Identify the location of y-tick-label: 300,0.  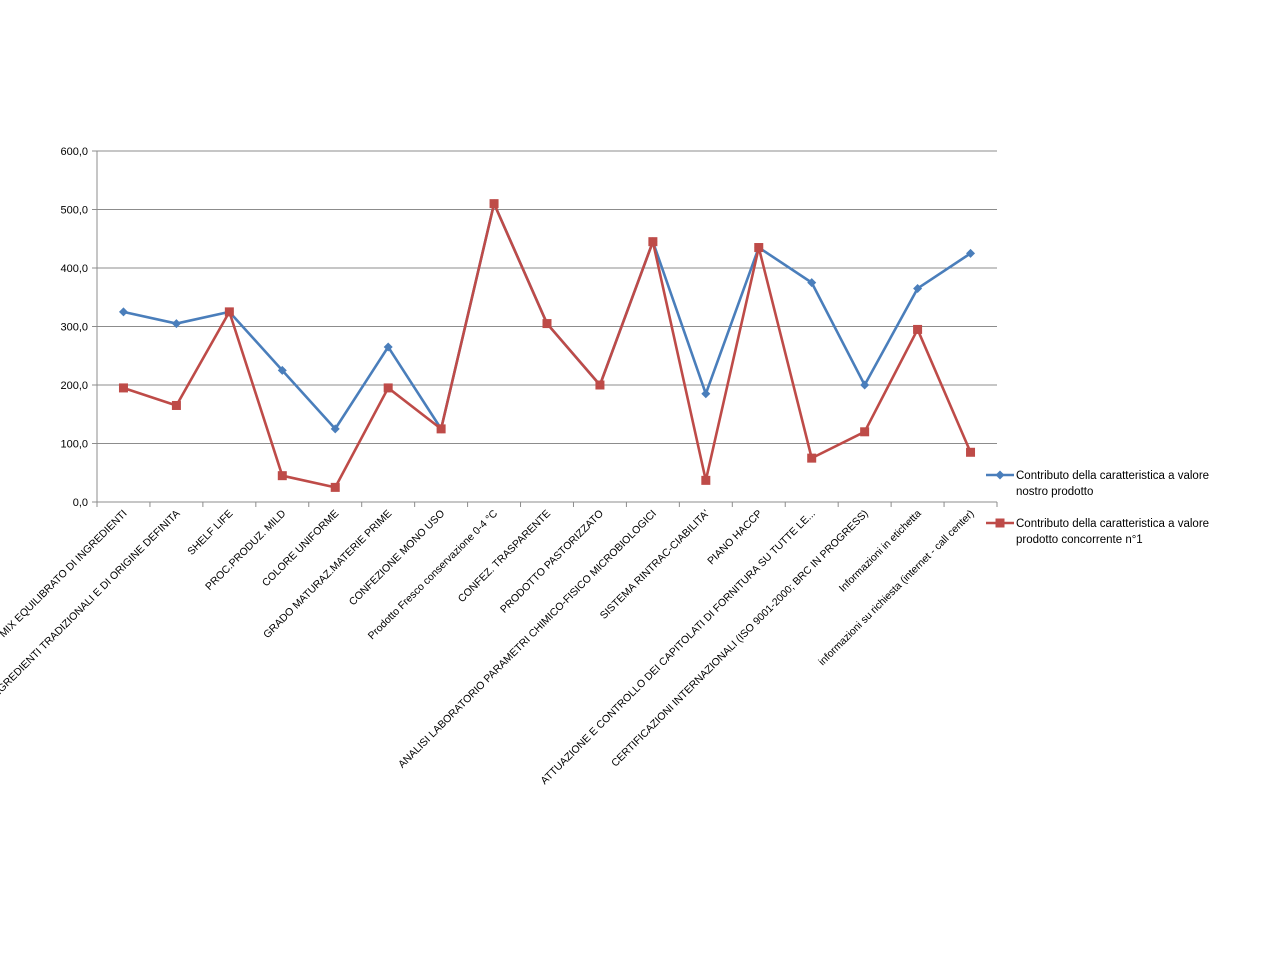
(74, 328).